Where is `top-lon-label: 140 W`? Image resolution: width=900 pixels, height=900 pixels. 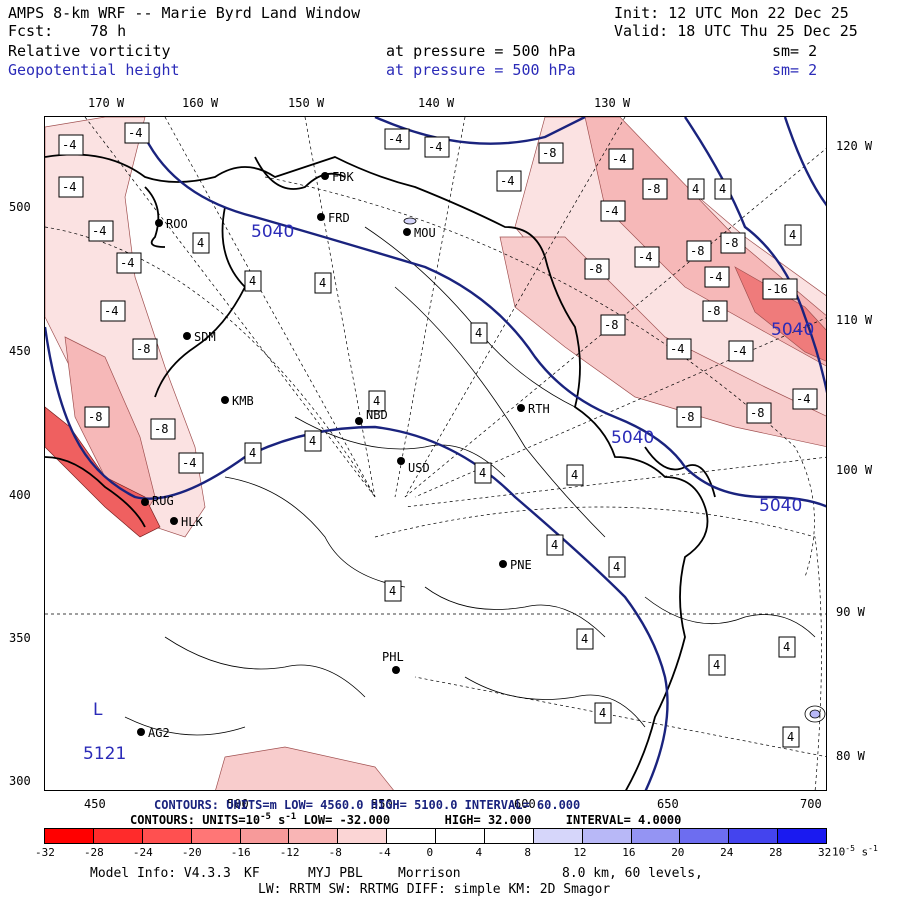 top-lon-label: 140 W is located at coordinates (436, 103).